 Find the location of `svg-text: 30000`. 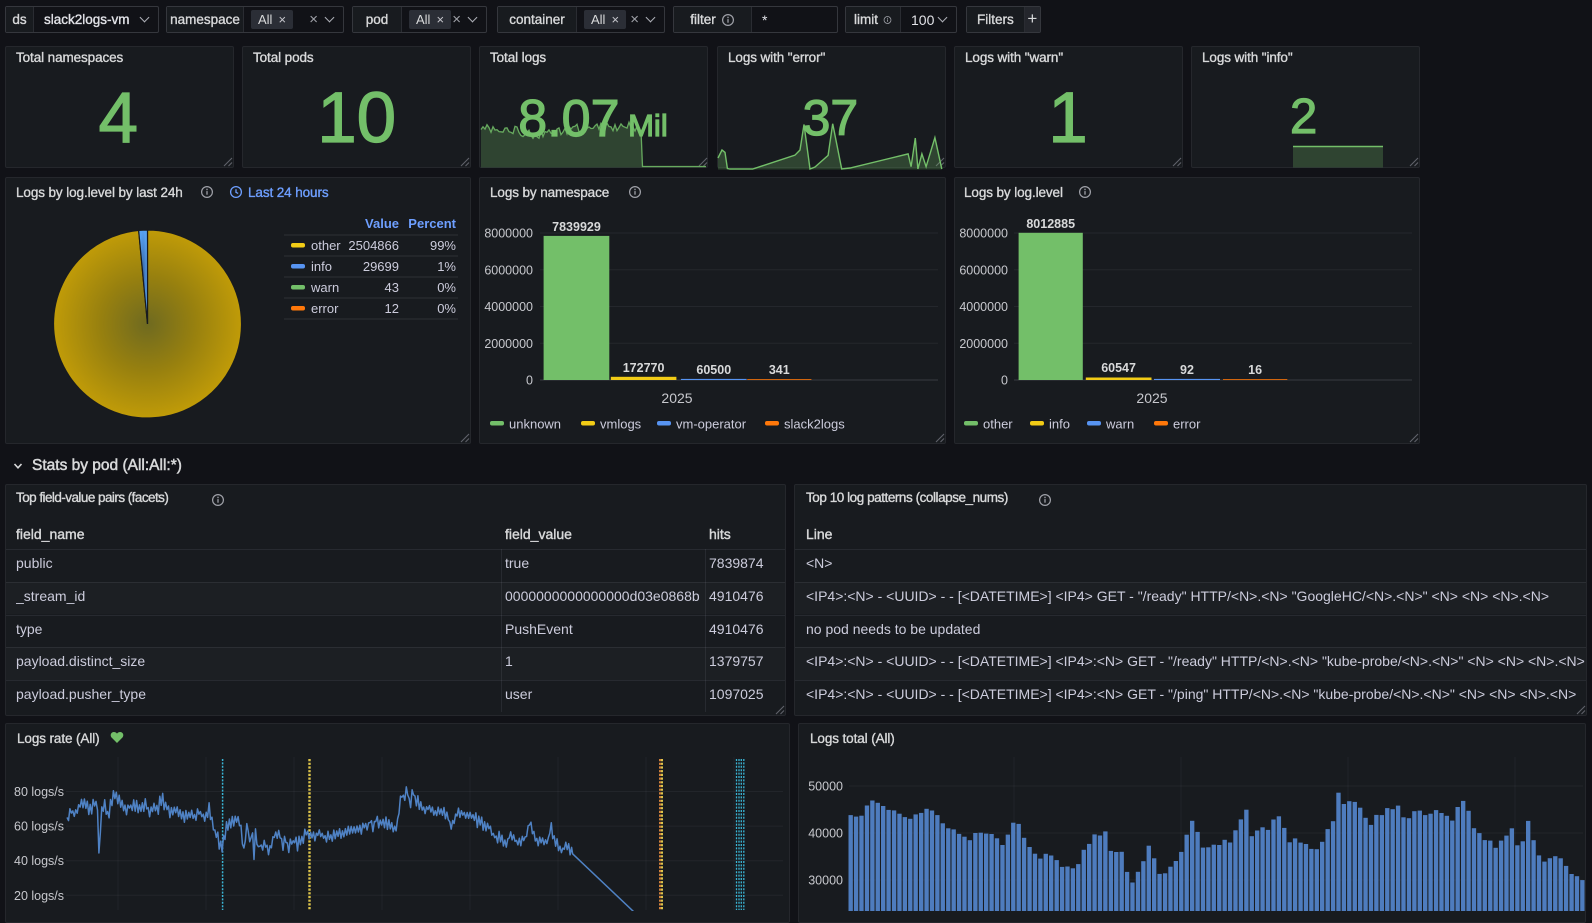

svg-text: 30000 is located at coordinates (825, 881).